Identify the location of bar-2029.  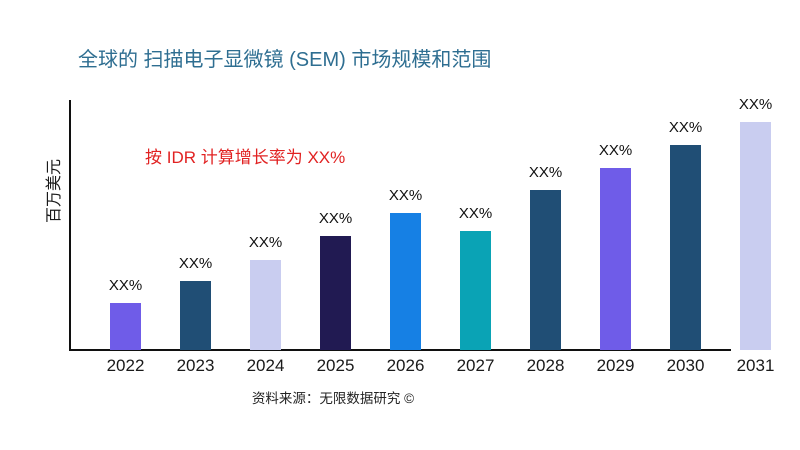
(615, 259).